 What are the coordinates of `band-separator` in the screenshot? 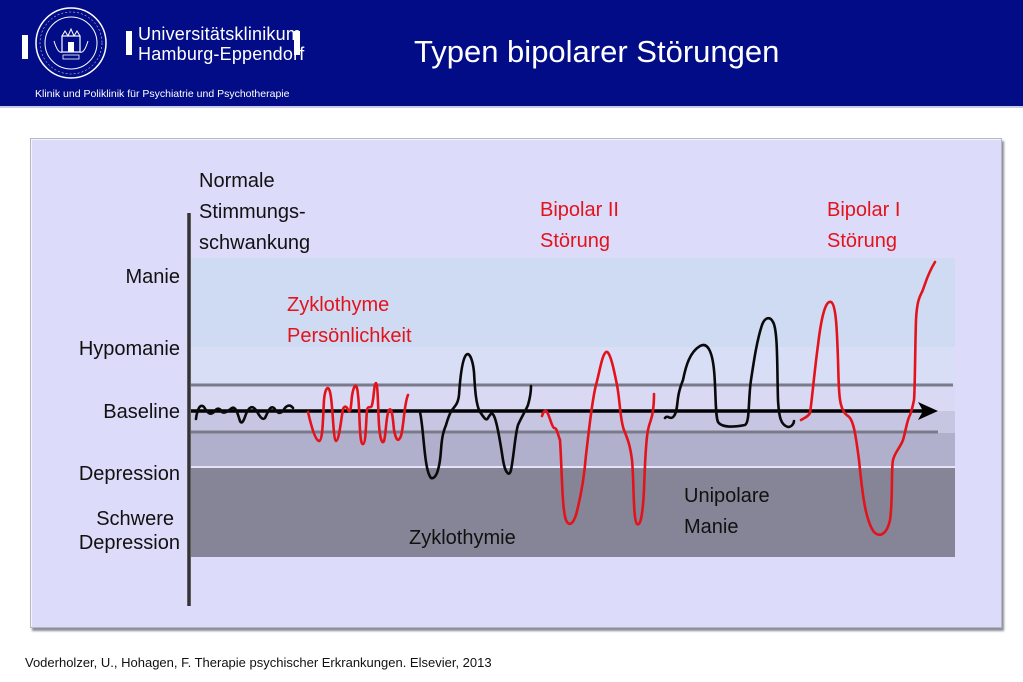 It's located at (573, 467).